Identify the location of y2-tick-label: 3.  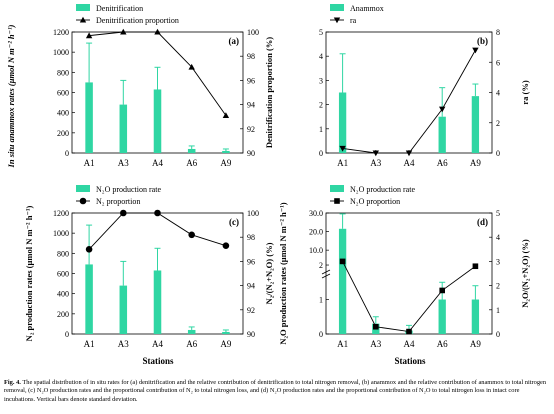
(498, 261).